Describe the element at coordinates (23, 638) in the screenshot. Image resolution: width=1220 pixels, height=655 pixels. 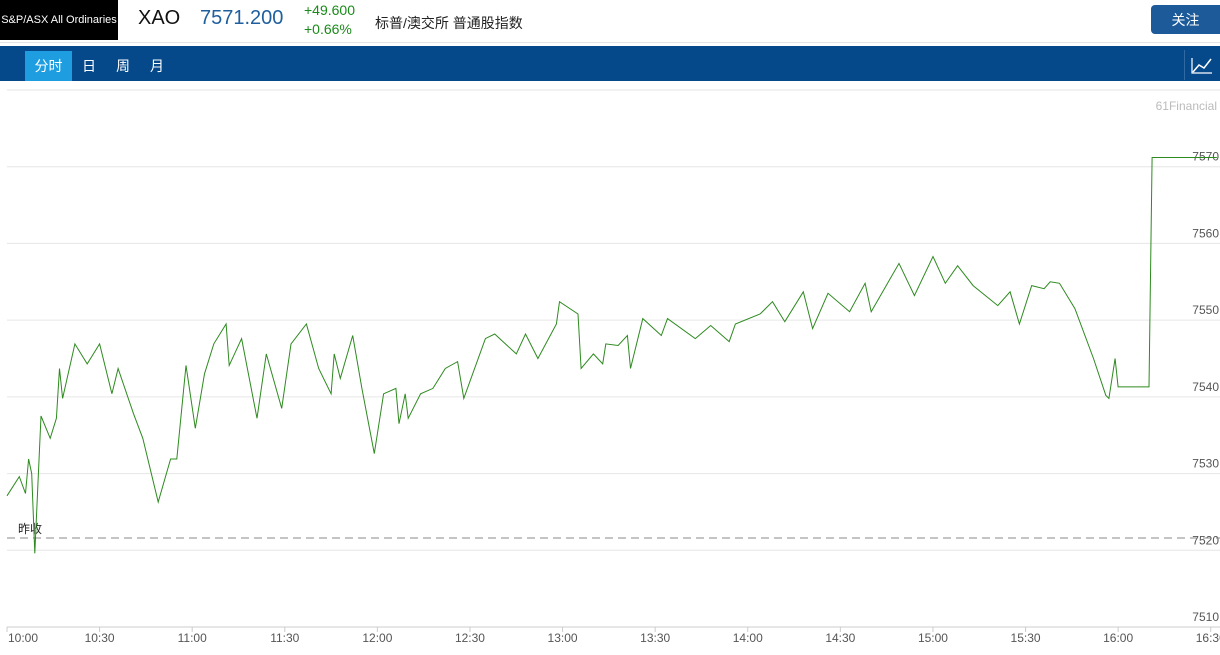
I see `x-tick-label: 10:00` at that location.